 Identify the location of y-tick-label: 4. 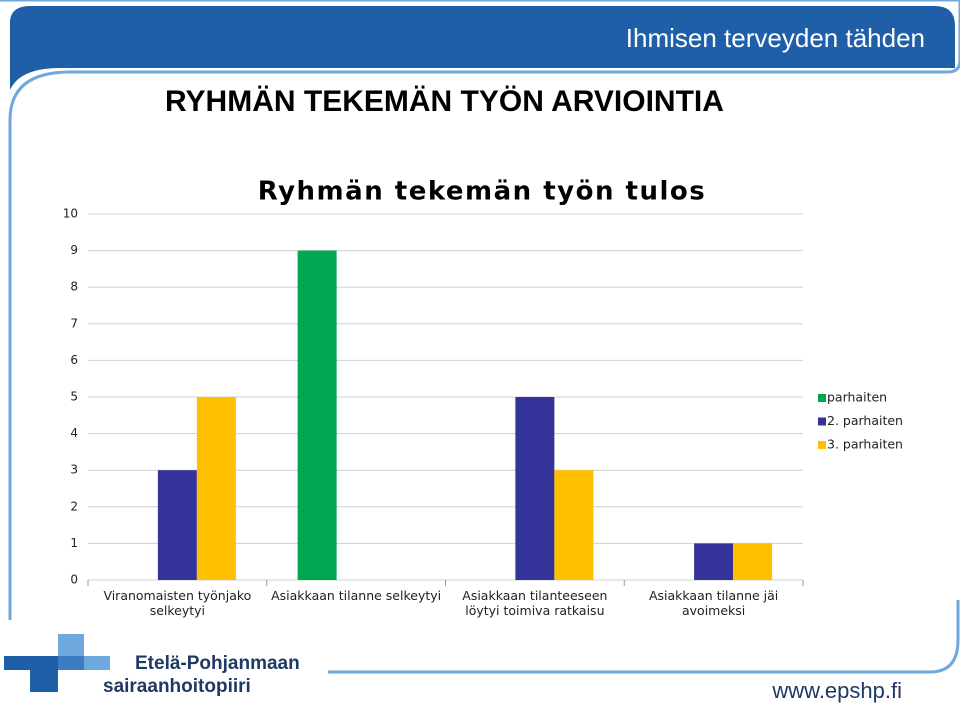
(74, 433).